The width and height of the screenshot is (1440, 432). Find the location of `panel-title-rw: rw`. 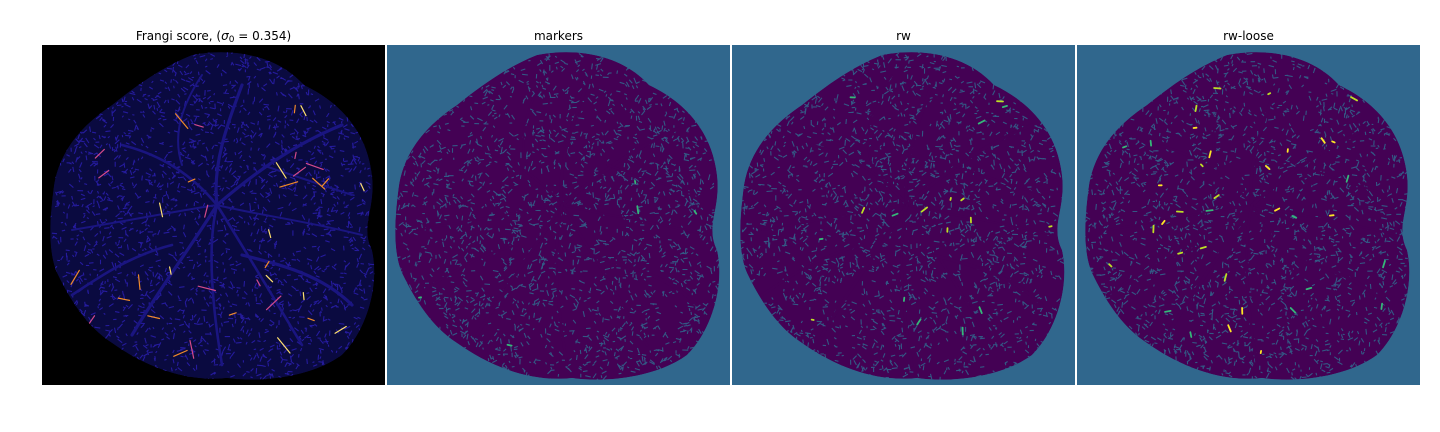

panel-title-rw: rw is located at coordinates (903, 36).